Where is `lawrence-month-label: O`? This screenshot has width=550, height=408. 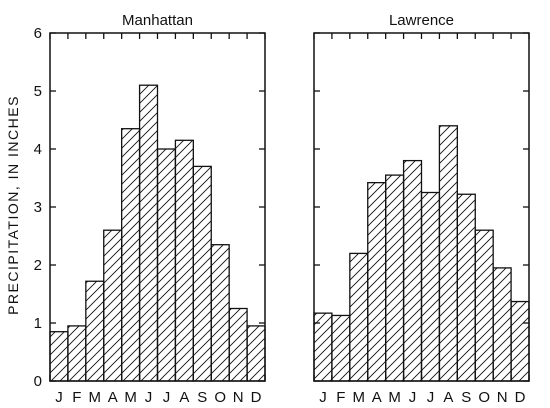 lawrence-month-label: O is located at coordinates (484, 397).